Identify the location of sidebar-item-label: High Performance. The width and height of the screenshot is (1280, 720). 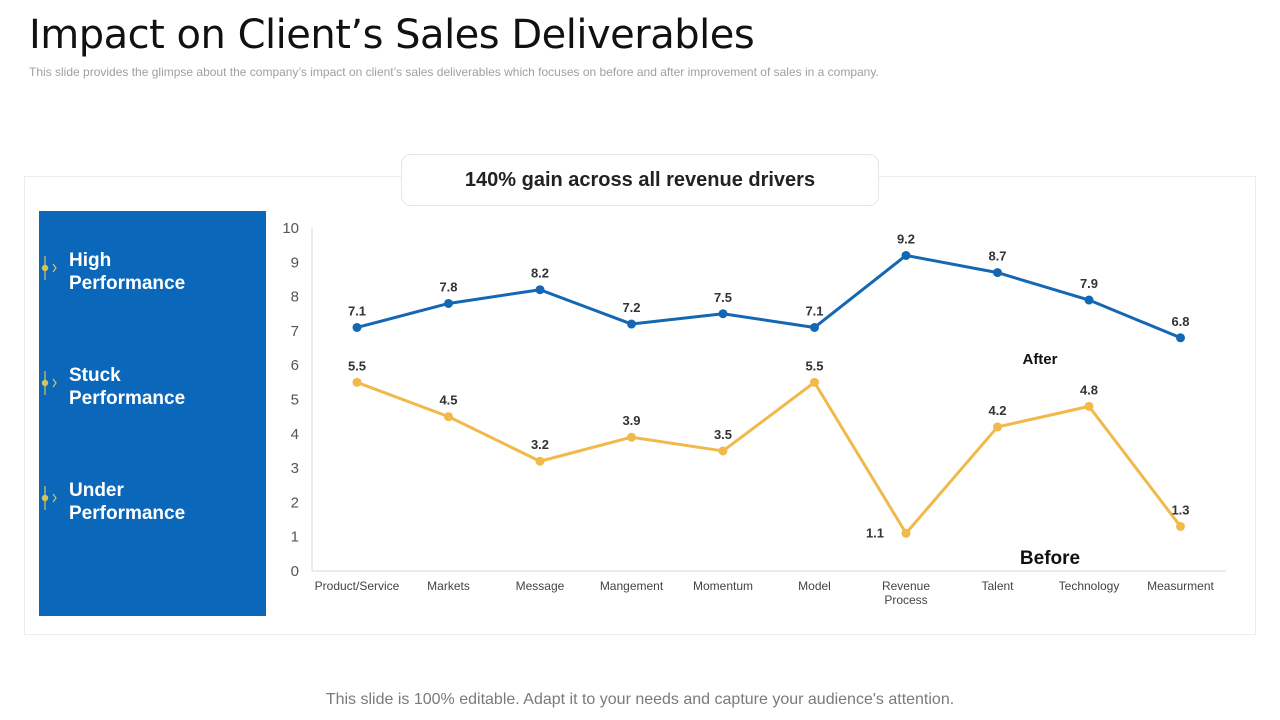
(127, 272).